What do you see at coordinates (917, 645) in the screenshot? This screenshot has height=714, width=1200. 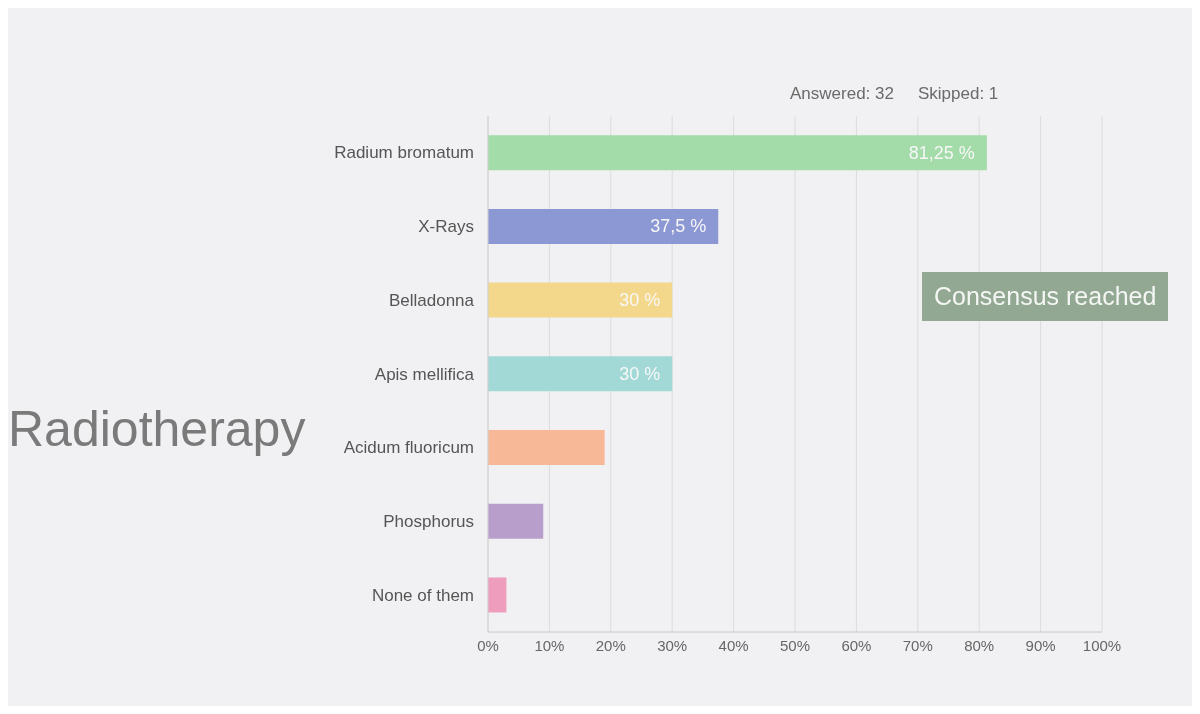 I see `x-tick-label: 70%` at bounding box center [917, 645].